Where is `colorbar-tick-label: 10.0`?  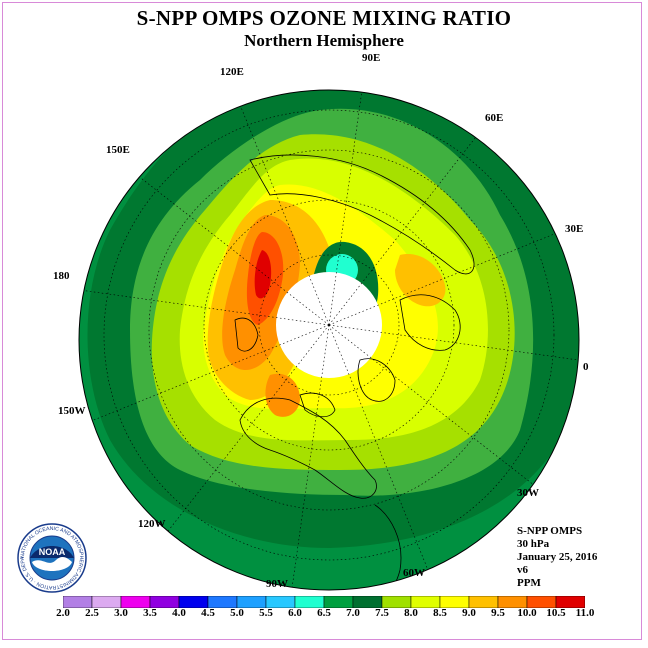 colorbar-tick-label: 10.0 is located at coordinates (527, 613).